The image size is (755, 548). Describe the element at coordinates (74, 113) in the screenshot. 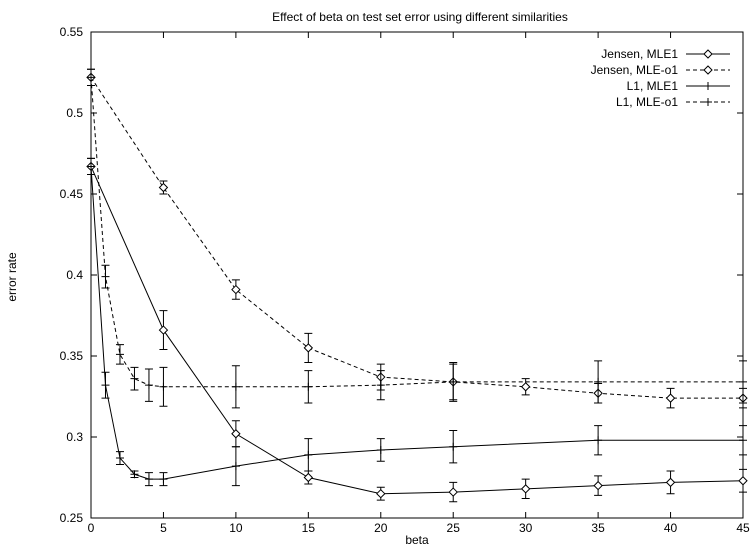

I see `y-tick-label: 0.5` at that location.